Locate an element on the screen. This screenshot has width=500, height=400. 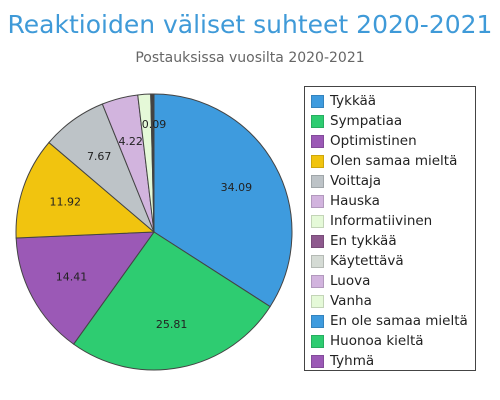
chart-title: Reaktioiden väliset suhteet 2020-2021 is located at coordinates (250, 24).